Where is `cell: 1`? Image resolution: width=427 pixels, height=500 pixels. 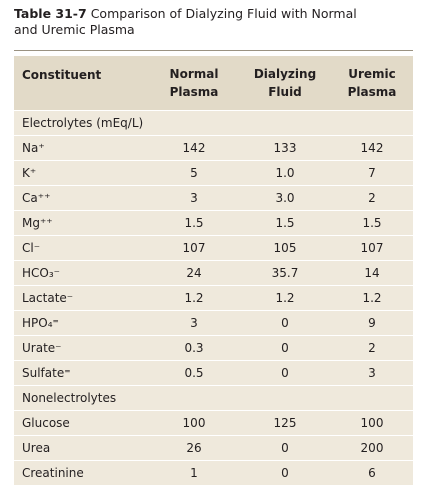 cell: 1 is located at coordinates (194, 472).